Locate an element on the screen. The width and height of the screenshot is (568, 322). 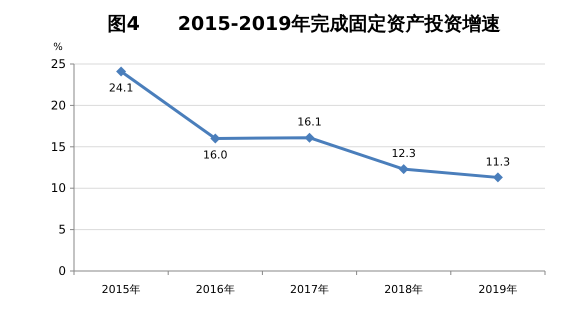
data-label: 24.1 is located at coordinates (121, 87).